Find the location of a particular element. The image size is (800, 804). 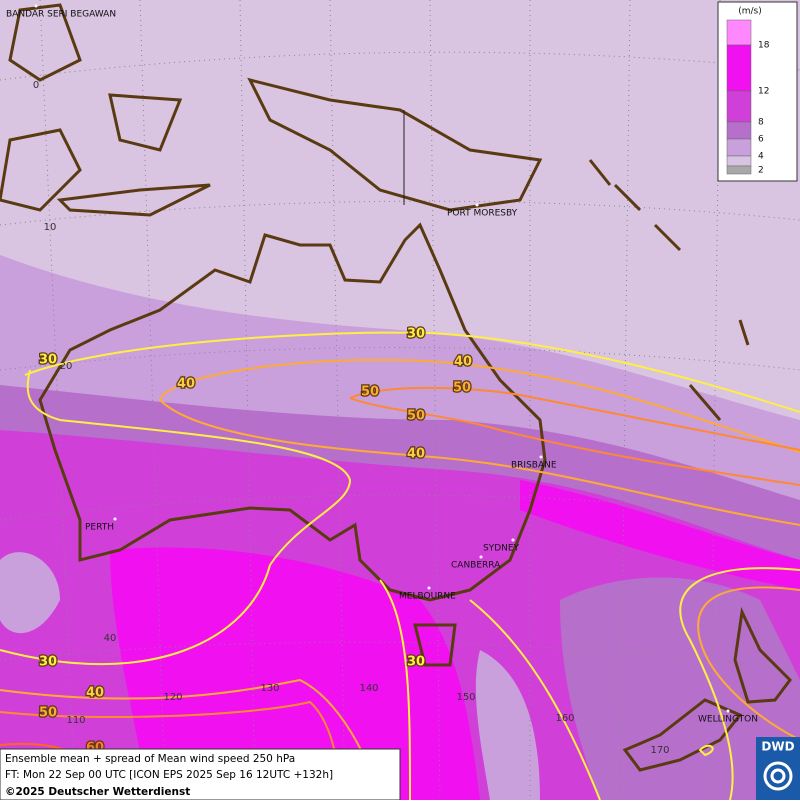

city-label: PERTH is located at coordinates (99, 528).